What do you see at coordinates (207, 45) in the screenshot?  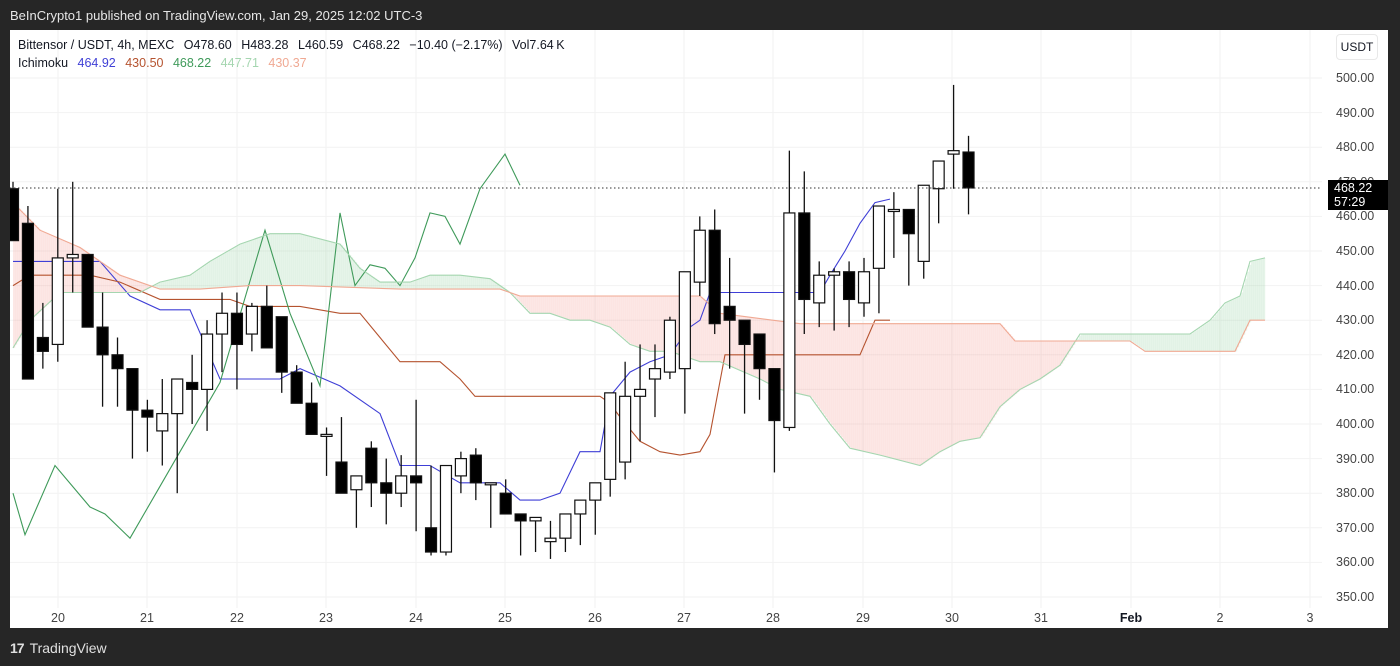 I see `open-value: O478.60` at bounding box center [207, 45].